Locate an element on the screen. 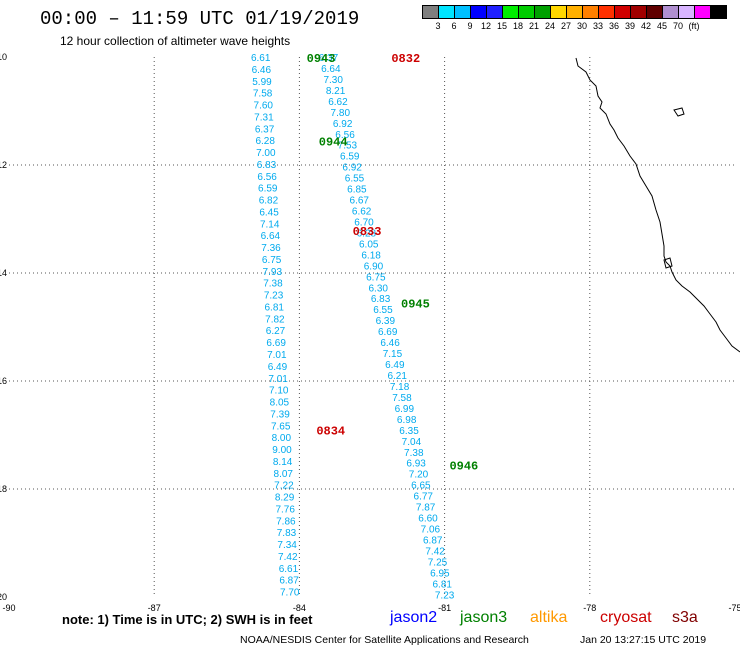 This screenshot has width=740, height=650. legend-unit: (ft) is located at coordinates (694, 26).